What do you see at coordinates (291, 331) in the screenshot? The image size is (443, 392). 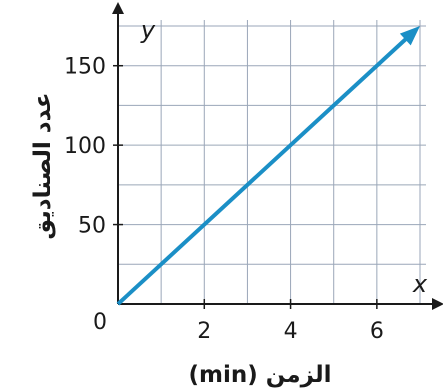 I see `x-tick-label: 4` at bounding box center [291, 331].